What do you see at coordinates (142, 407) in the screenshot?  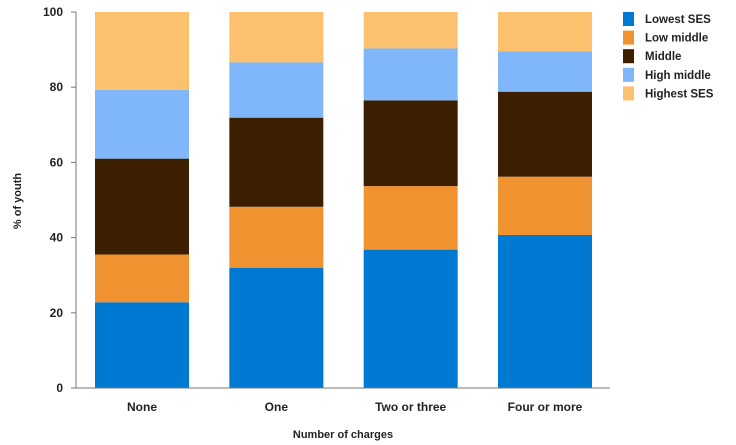 I see `x-tick-label: None` at bounding box center [142, 407].